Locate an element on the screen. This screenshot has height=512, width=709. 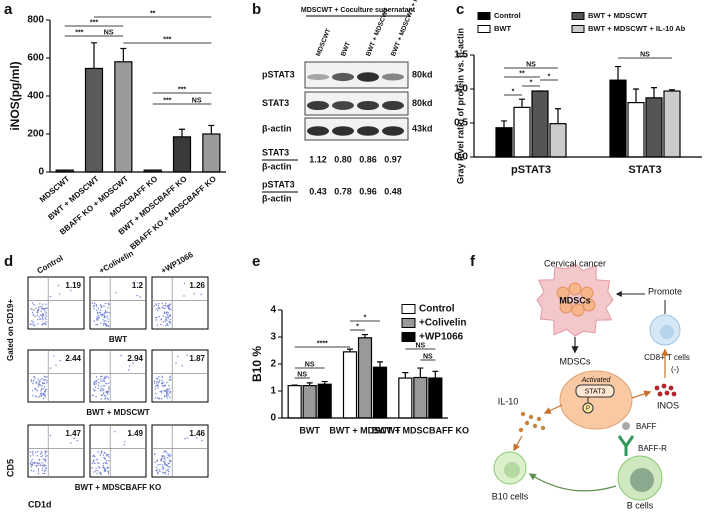
y-tick-label: 400 is located at coordinates (35, 96).